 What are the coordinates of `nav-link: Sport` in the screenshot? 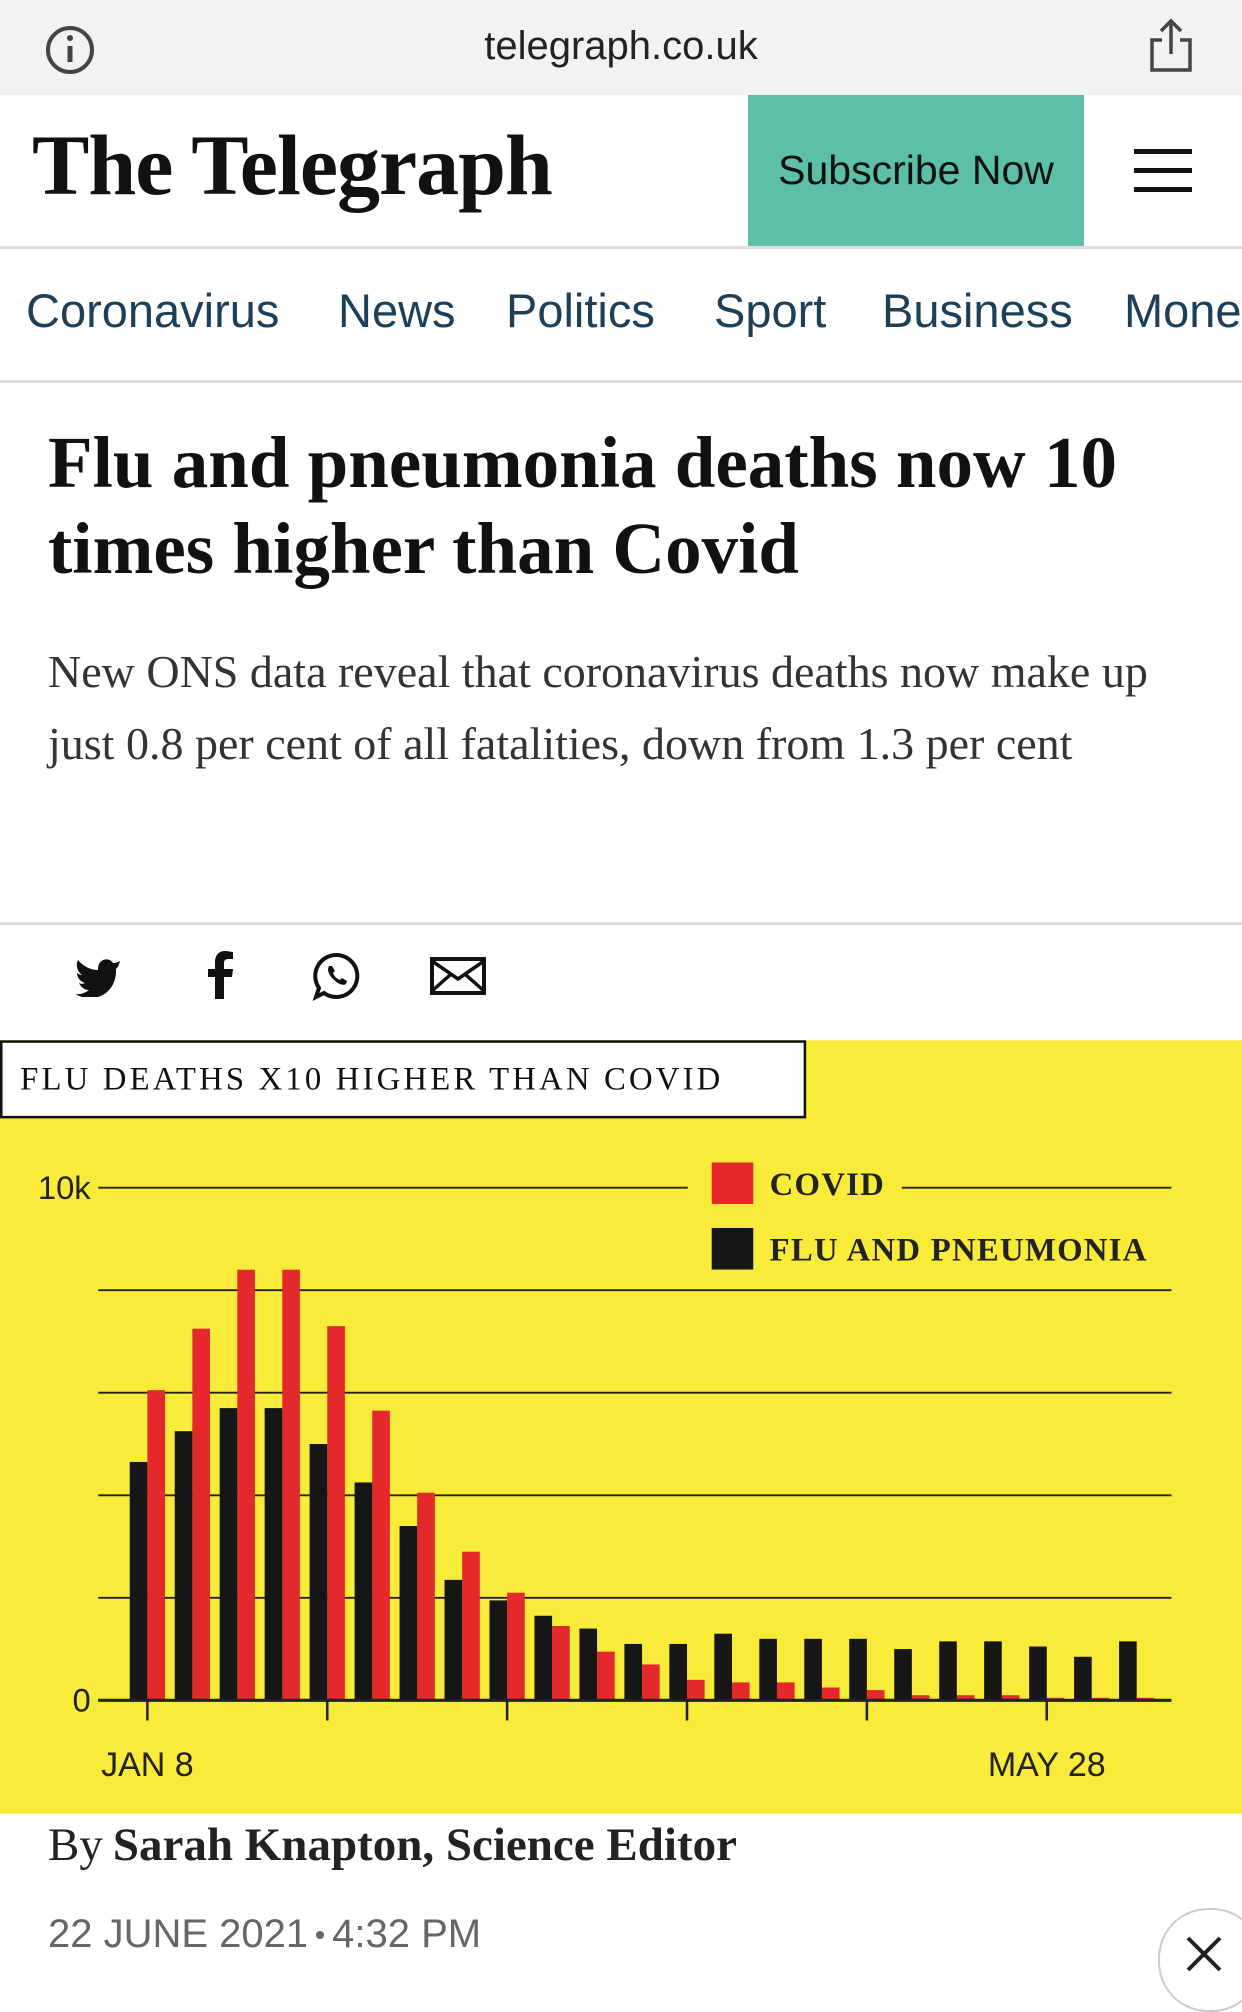 It's located at (770, 310).